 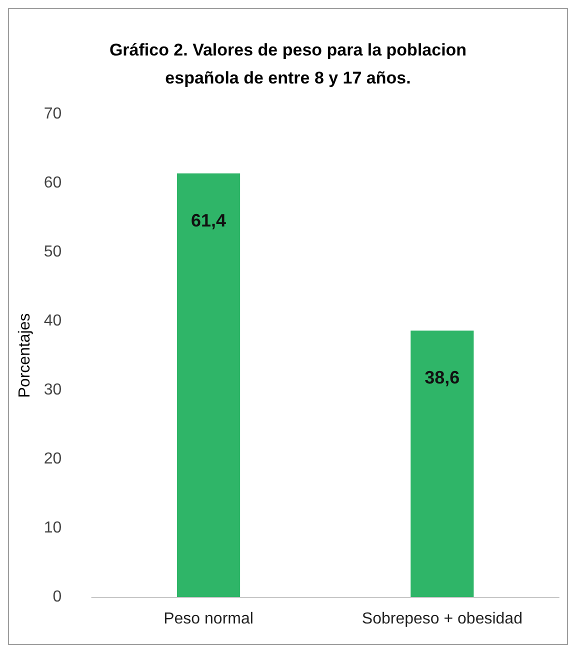 What do you see at coordinates (57, 597) in the screenshot?
I see `y-tick-label: 0` at bounding box center [57, 597].